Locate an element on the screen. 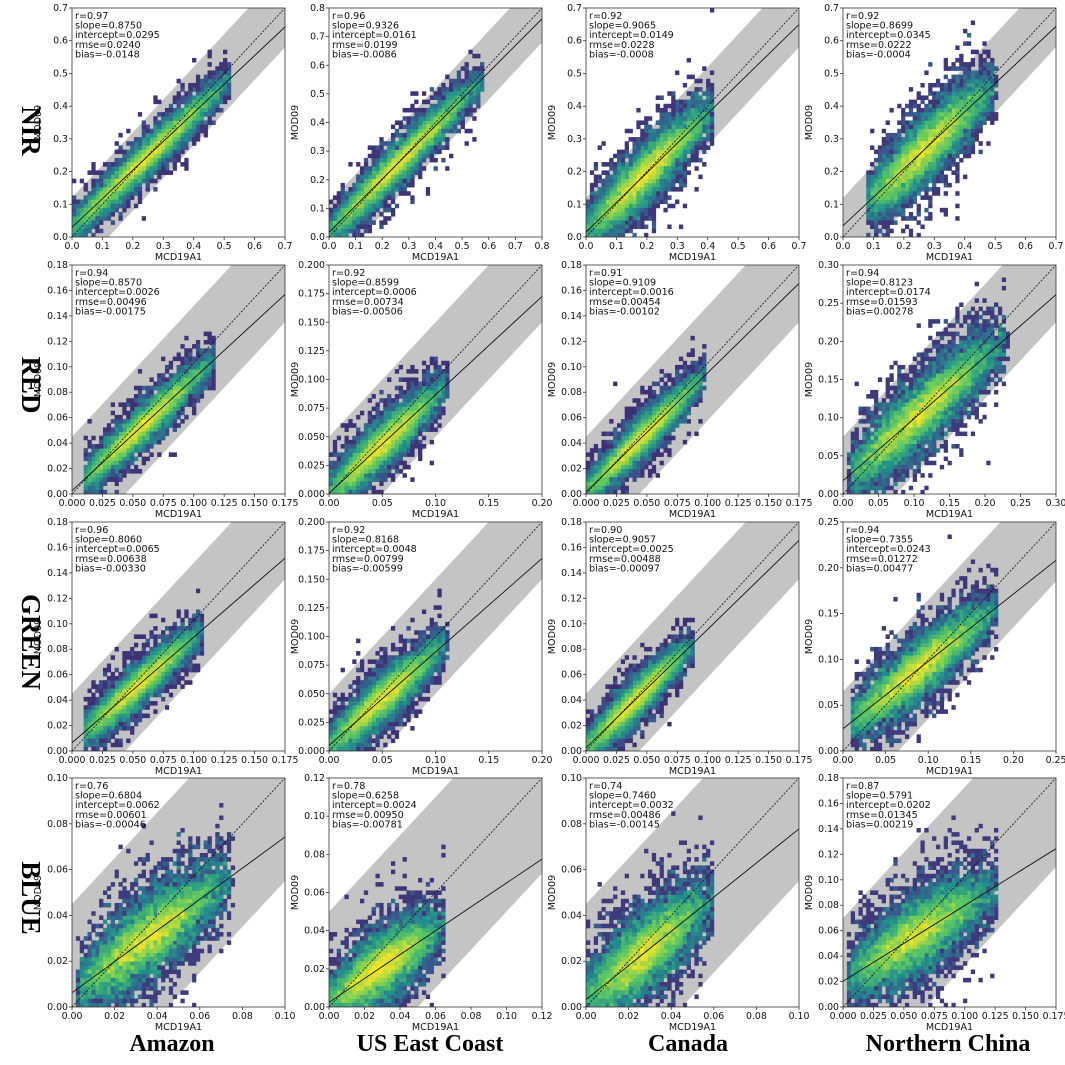 The height and width of the screenshot is (1065, 1065). x-tick-label: 0.000 is located at coordinates (72, 503).